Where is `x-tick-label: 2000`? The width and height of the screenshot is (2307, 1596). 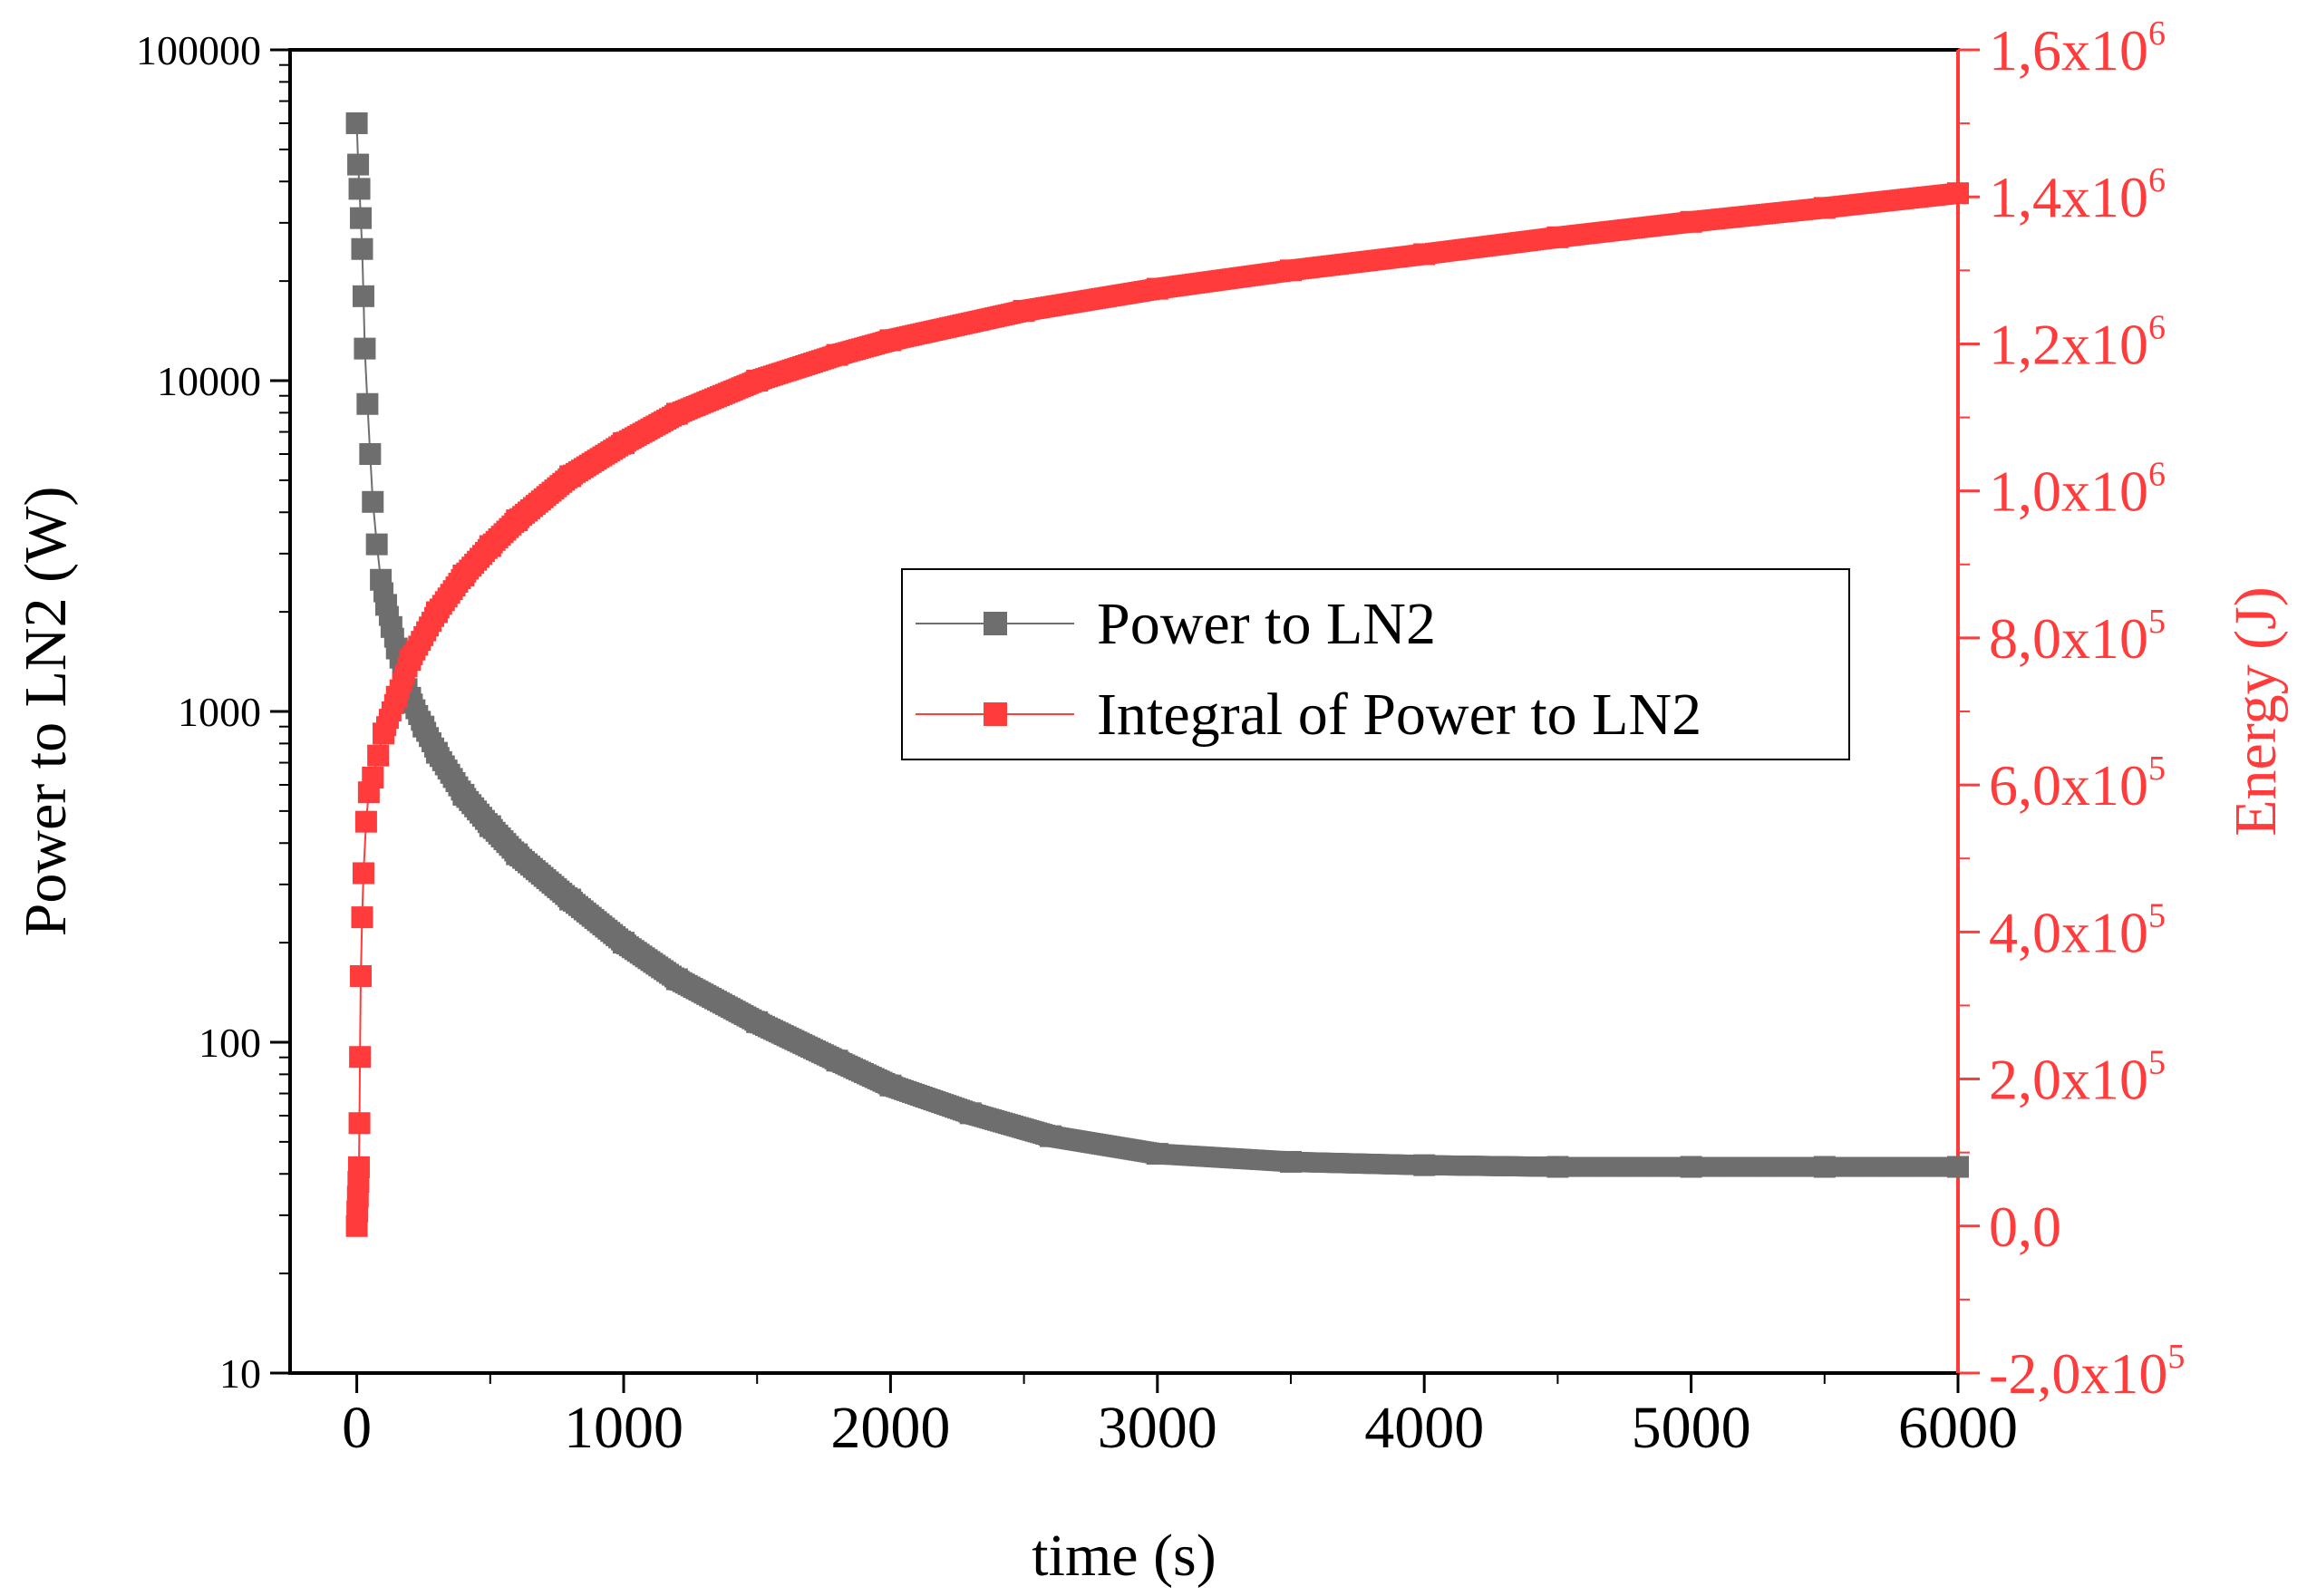 x-tick-label: 2000 is located at coordinates (890, 1428).